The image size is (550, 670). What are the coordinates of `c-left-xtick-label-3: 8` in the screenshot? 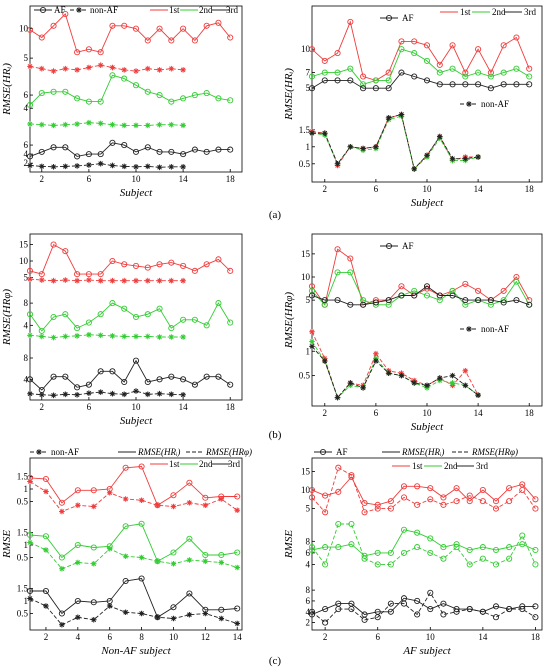 It's located at (141, 637).